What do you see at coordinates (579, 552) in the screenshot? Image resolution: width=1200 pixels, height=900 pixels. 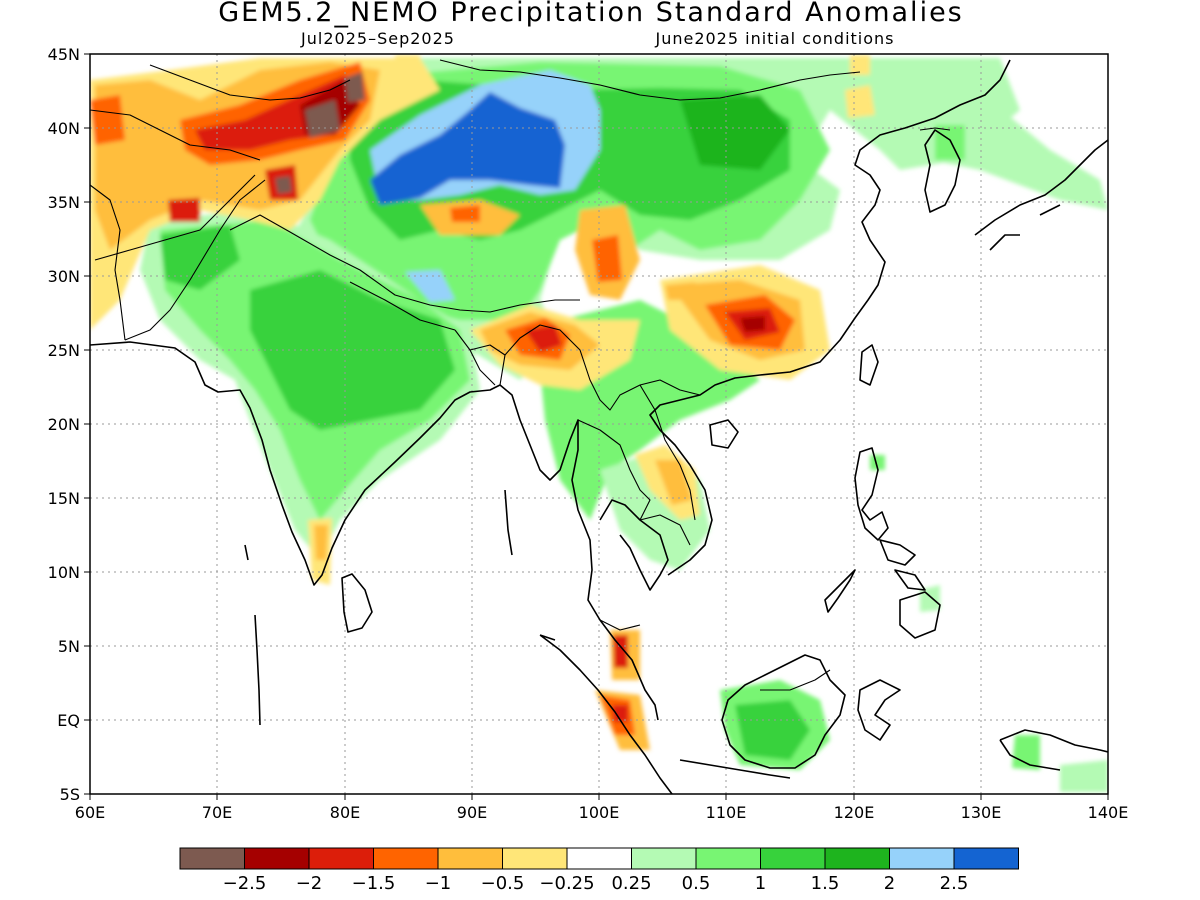 I see `coastline-bay-of-bengal-east` at bounding box center [579, 552].